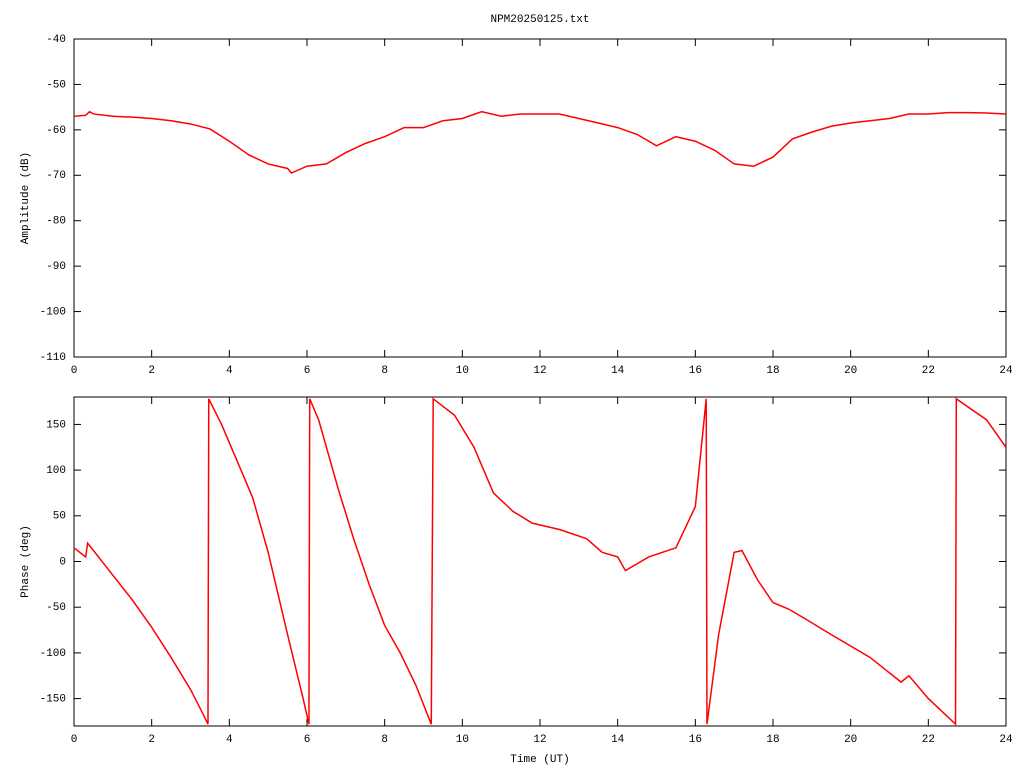  I want to click on y-axis-label: Amplitude (dB), so click(26, 198).